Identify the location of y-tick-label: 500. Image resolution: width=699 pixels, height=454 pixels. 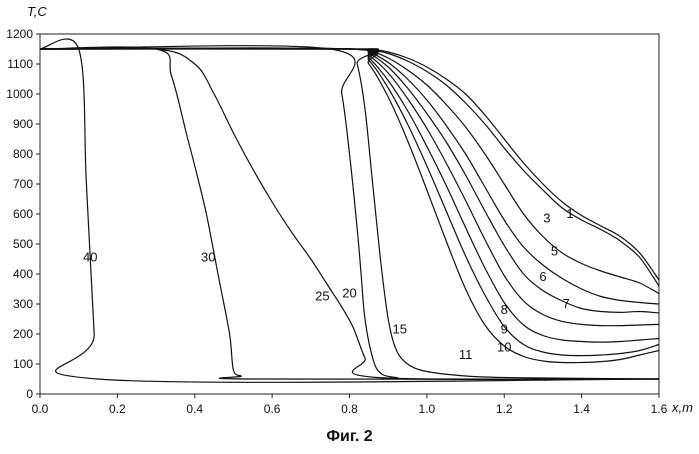
(23, 244).